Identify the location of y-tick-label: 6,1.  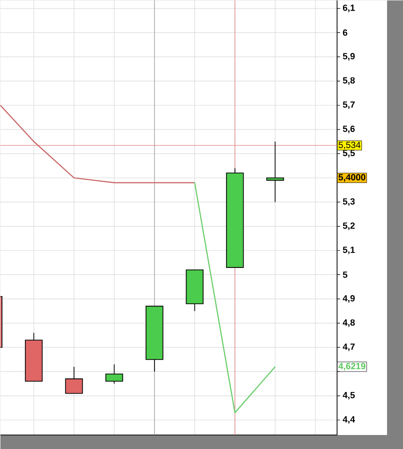
(348, 8).